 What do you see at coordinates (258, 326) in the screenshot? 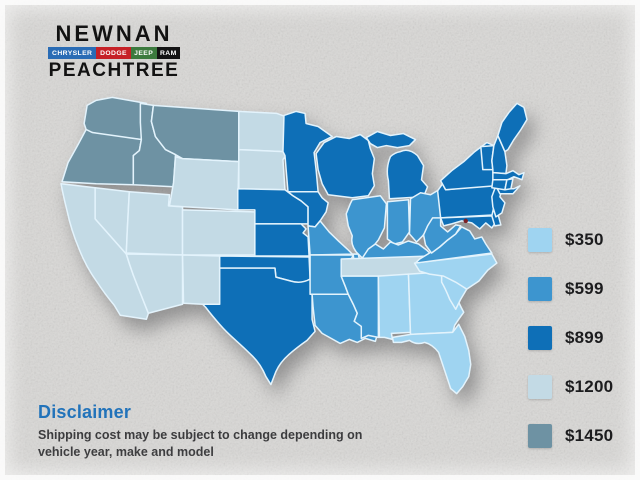
I see `state-TX` at bounding box center [258, 326].